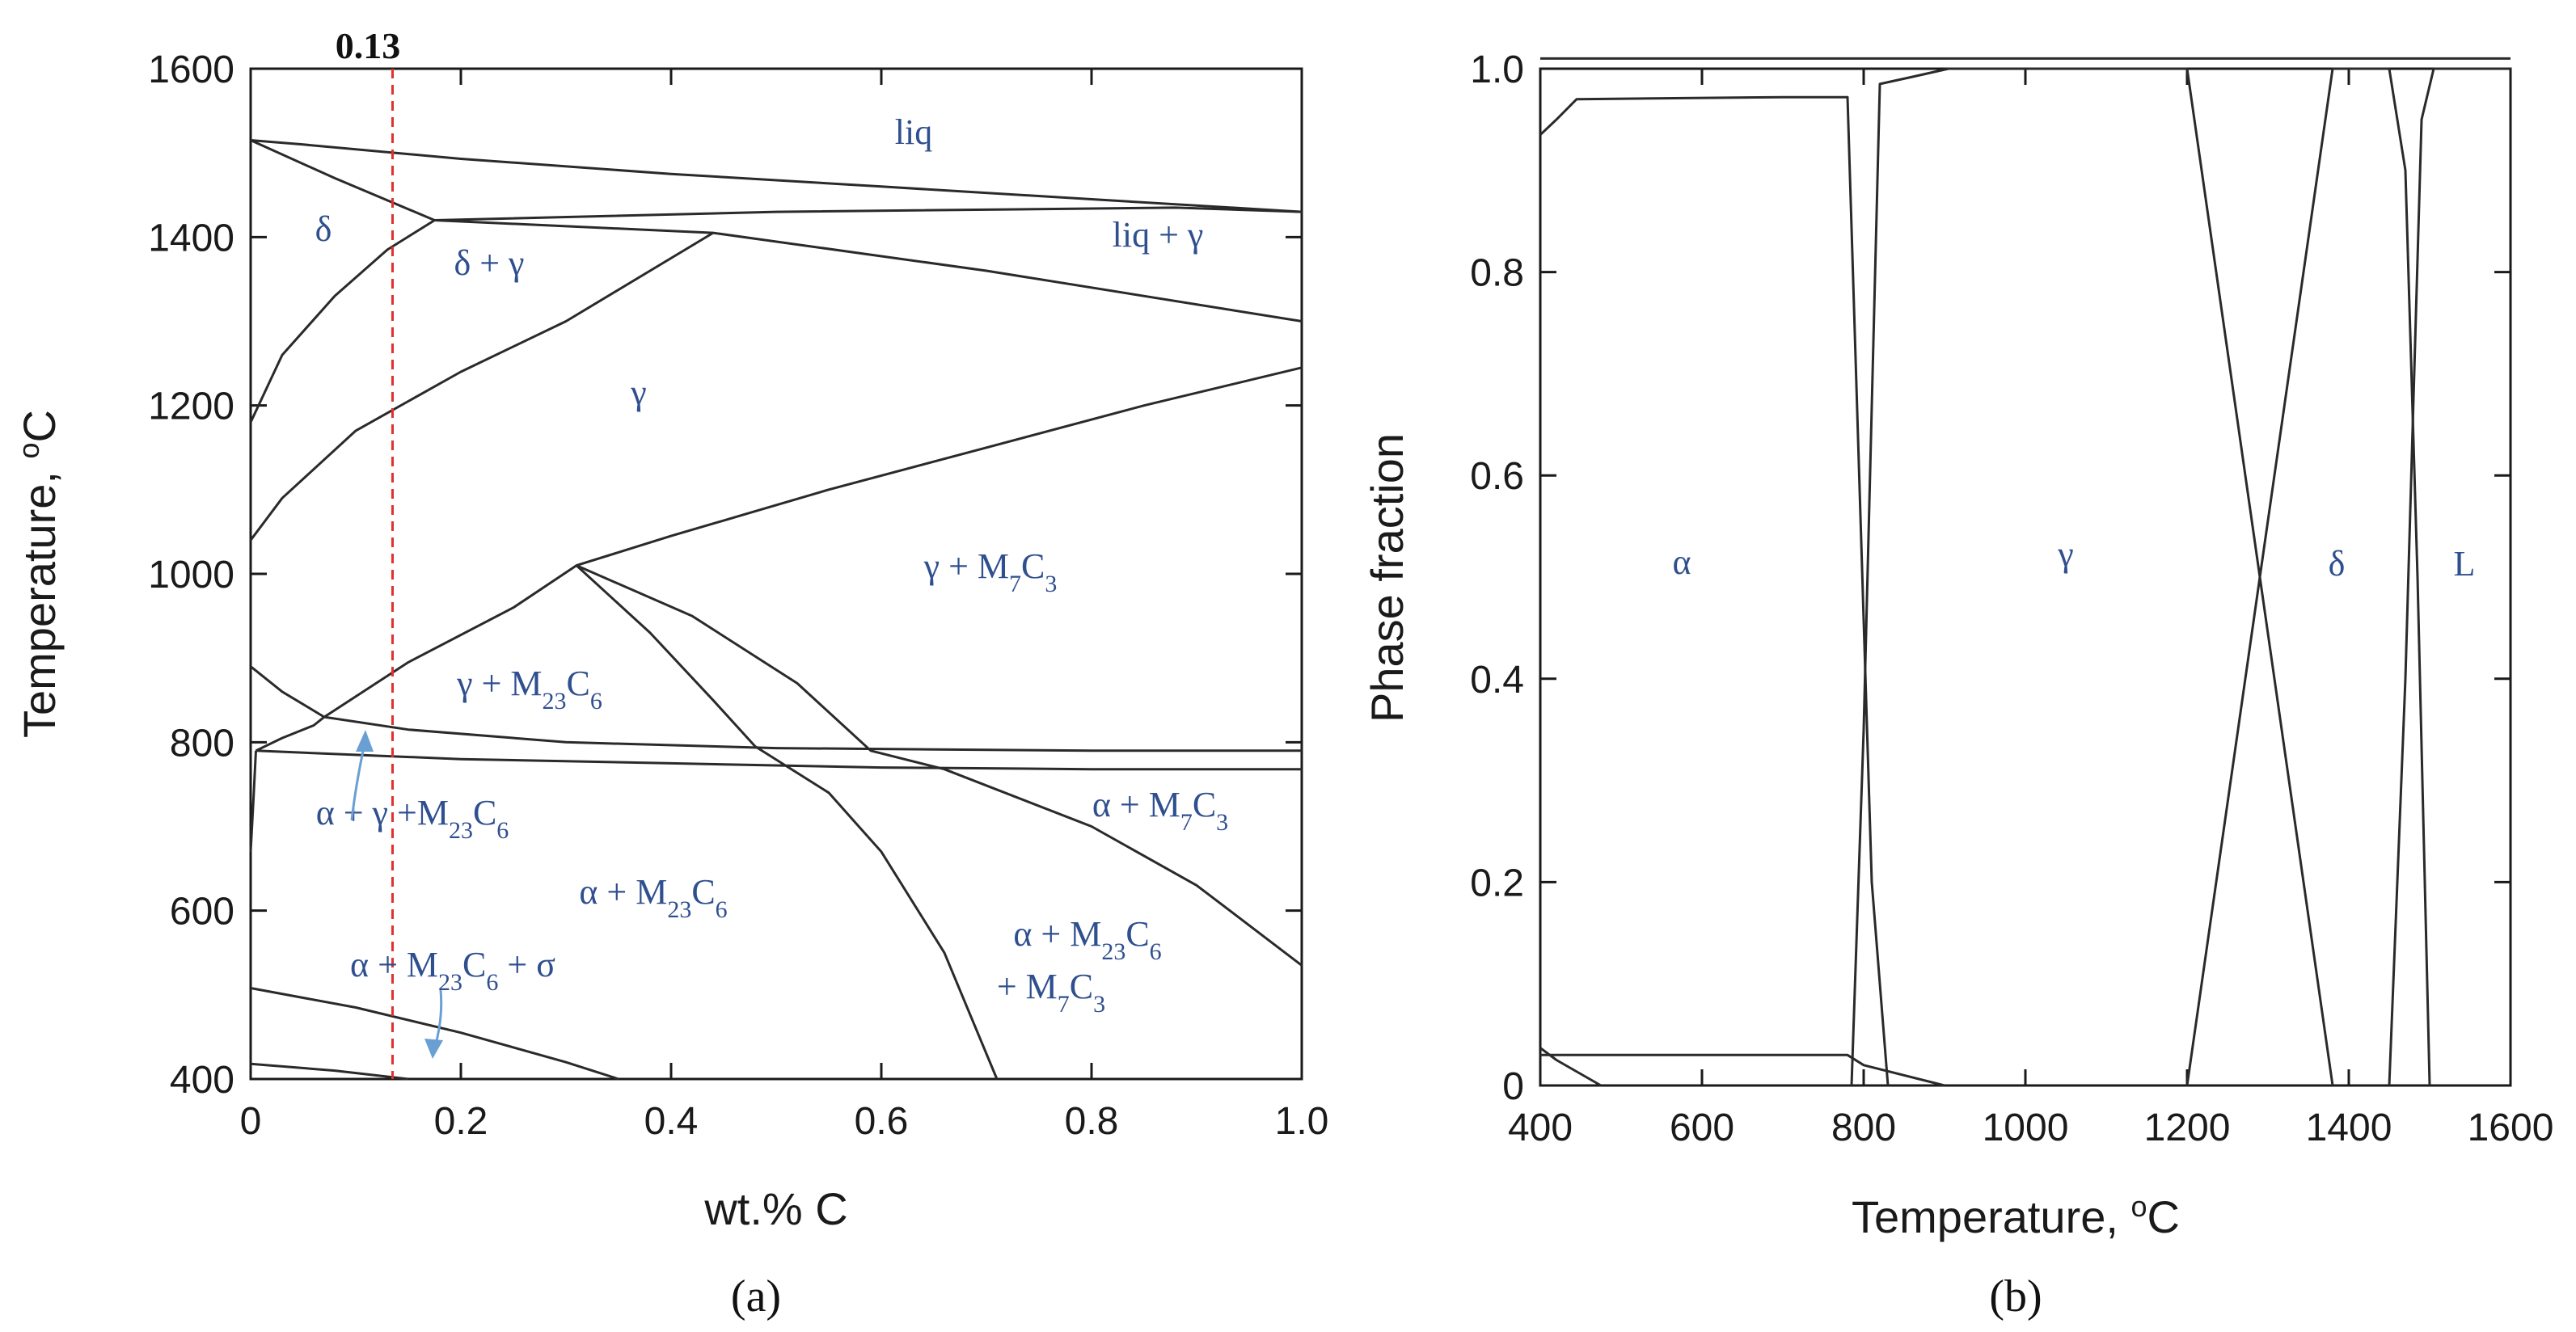  I want to click on panel-b-label-delta: δ, so click(2337, 564).